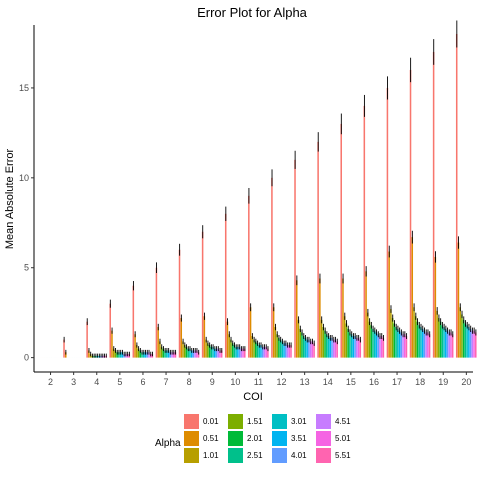 This screenshot has width=480, height=480. I want to click on x-tick-label: 11, so click(258, 382).